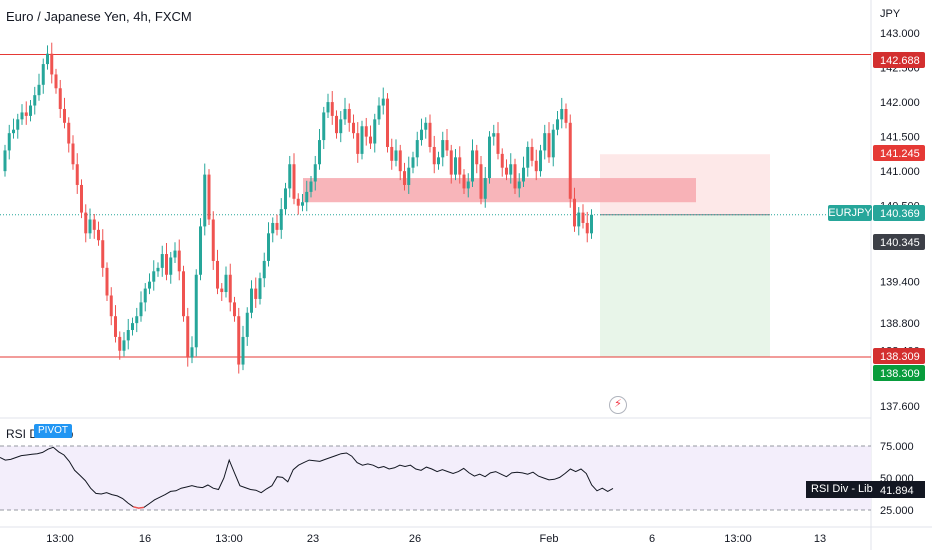 The image size is (932, 550). What do you see at coordinates (900, 283) in the screenshot?
I see `price-tick: 139.400` at bounding box center [900, 283].